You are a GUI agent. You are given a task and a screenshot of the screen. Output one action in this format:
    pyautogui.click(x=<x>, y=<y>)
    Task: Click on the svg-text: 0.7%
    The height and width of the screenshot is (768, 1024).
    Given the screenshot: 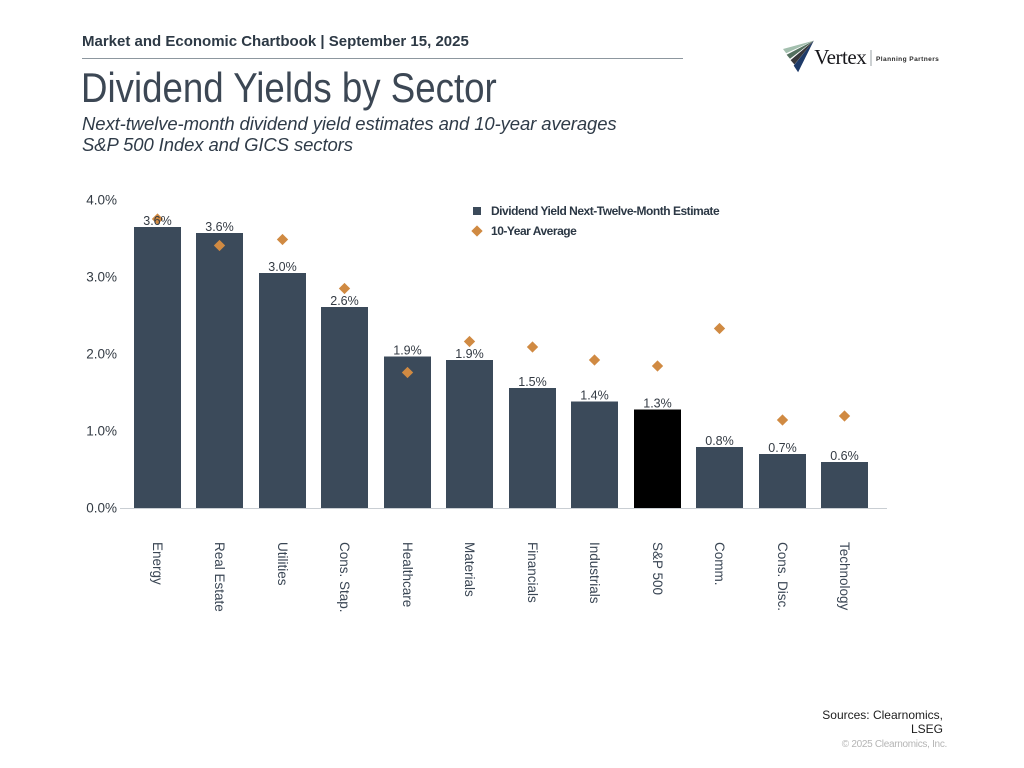 What is the action you would take?
    pyautogui.click(x=782, y=448)
    